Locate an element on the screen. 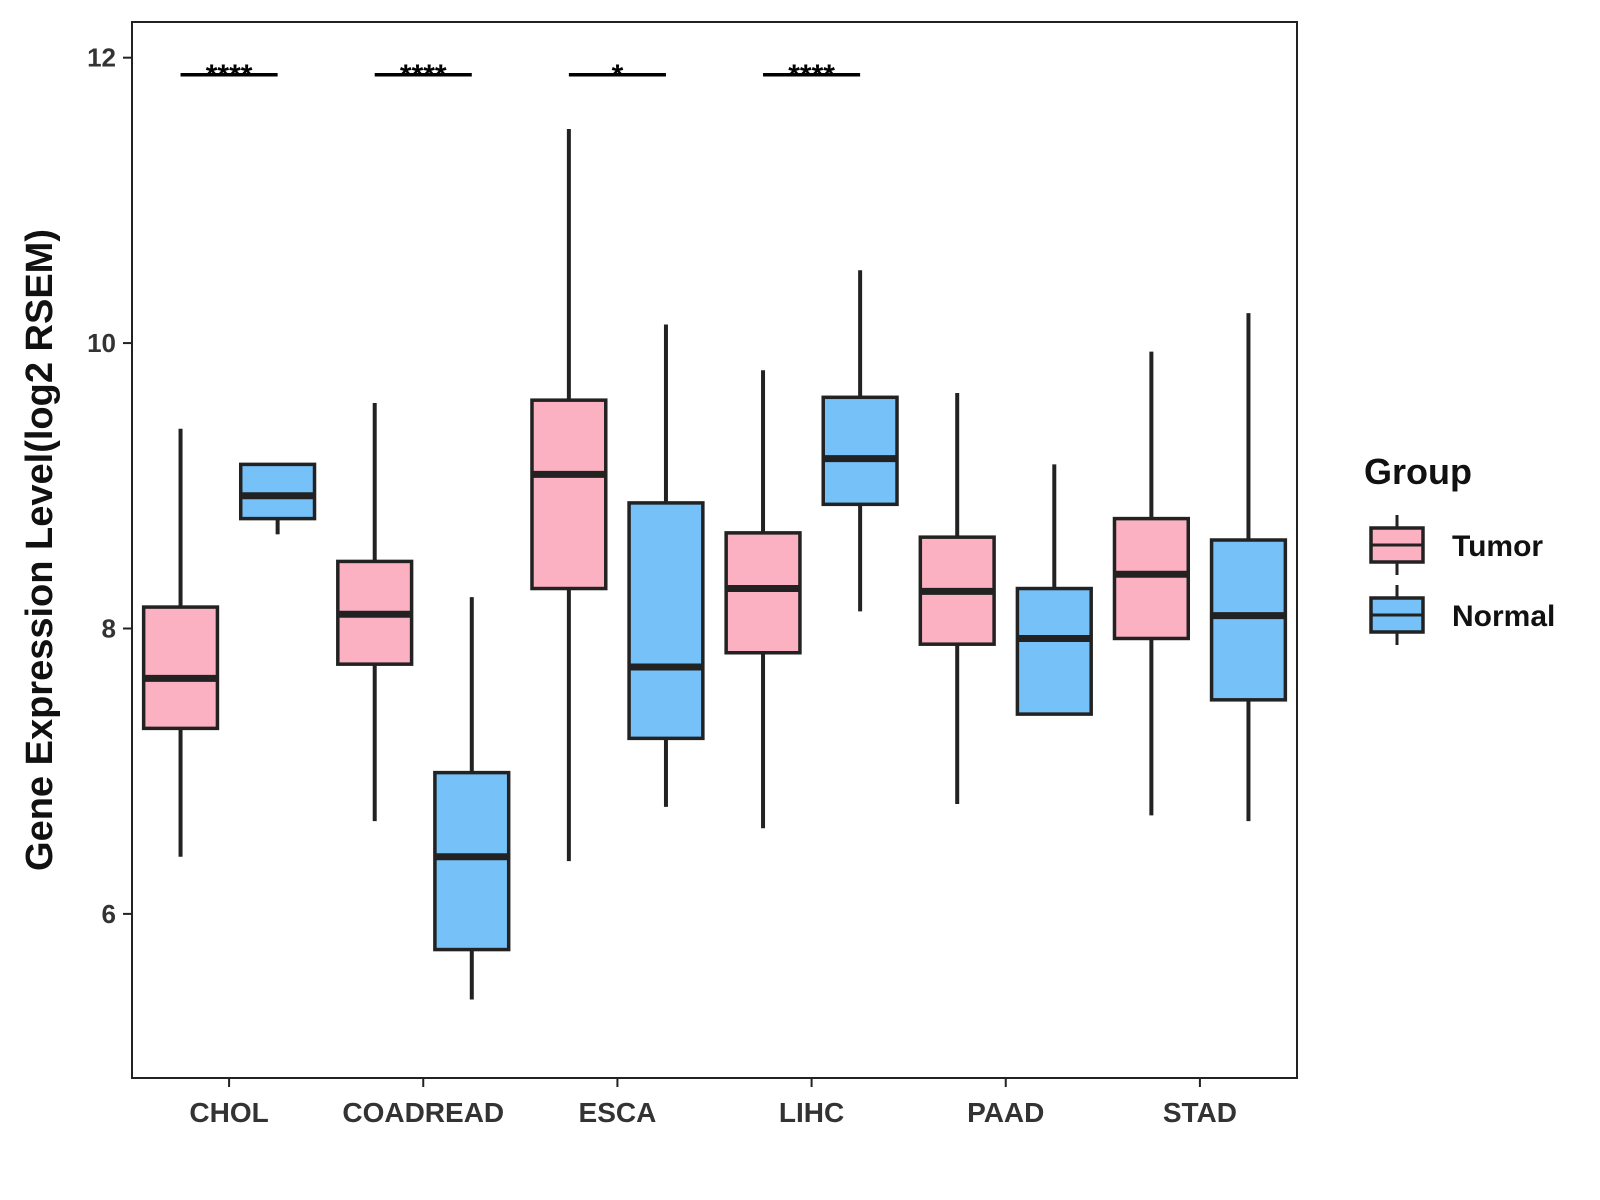  y-tick-label: 6 is located at coordinates (109, 914).